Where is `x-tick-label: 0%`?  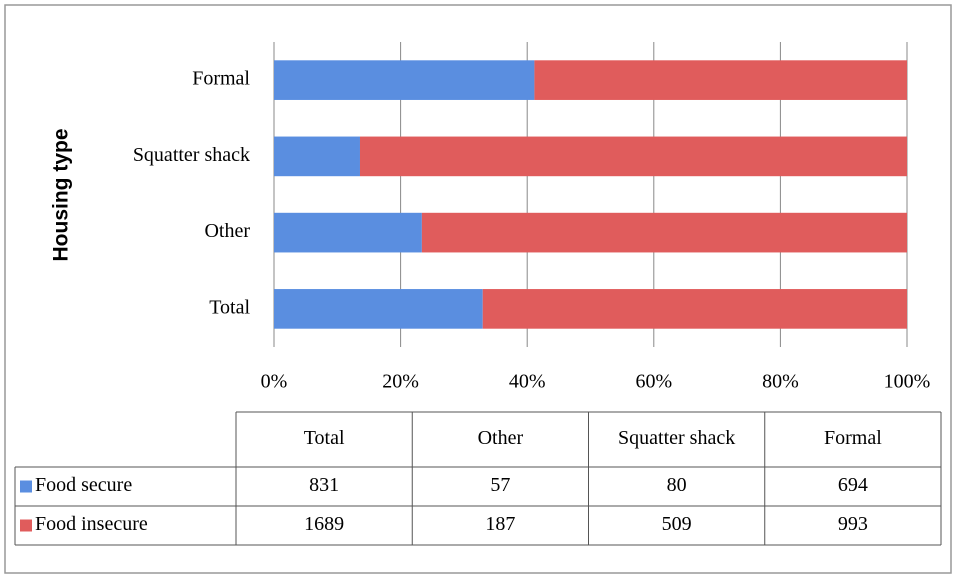
x-tick-label: 0% is located at coordinates (274, 382).